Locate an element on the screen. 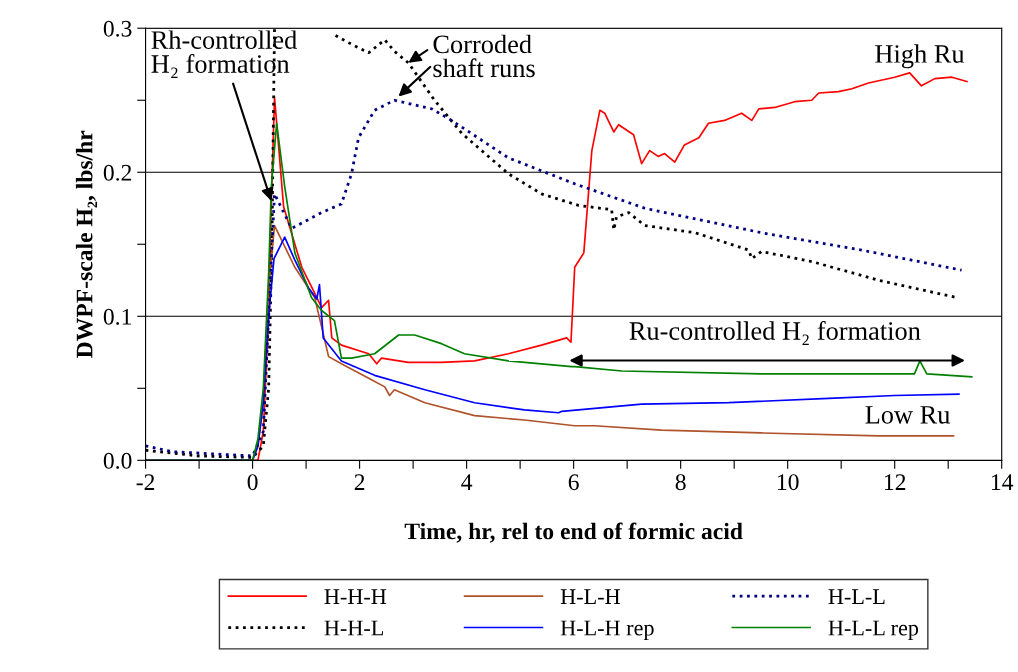 The height and width of the screenshot is (672, 1018). annotation: Corroded shaft runs is located at coordinates (484, 56).